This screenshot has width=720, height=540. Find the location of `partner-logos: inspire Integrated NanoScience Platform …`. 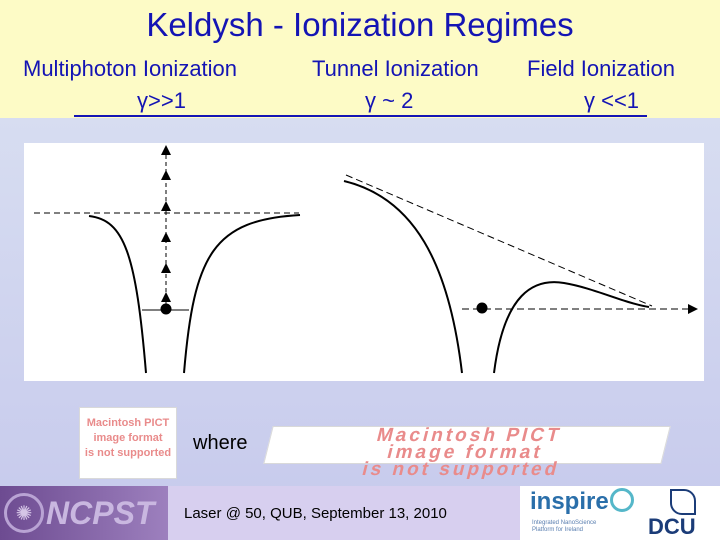

partner-logos: inspire Integrated NanoScience Platform … is located at coordinates (620, 513).